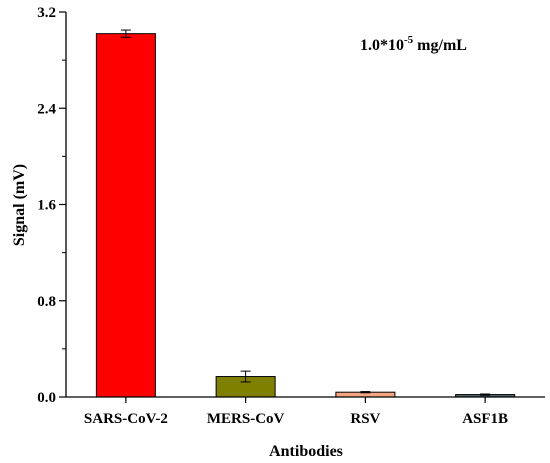  Describe the element at coordinates (46, 206) in the screenshot. I see `y-tick-label: 1.6` at that location.